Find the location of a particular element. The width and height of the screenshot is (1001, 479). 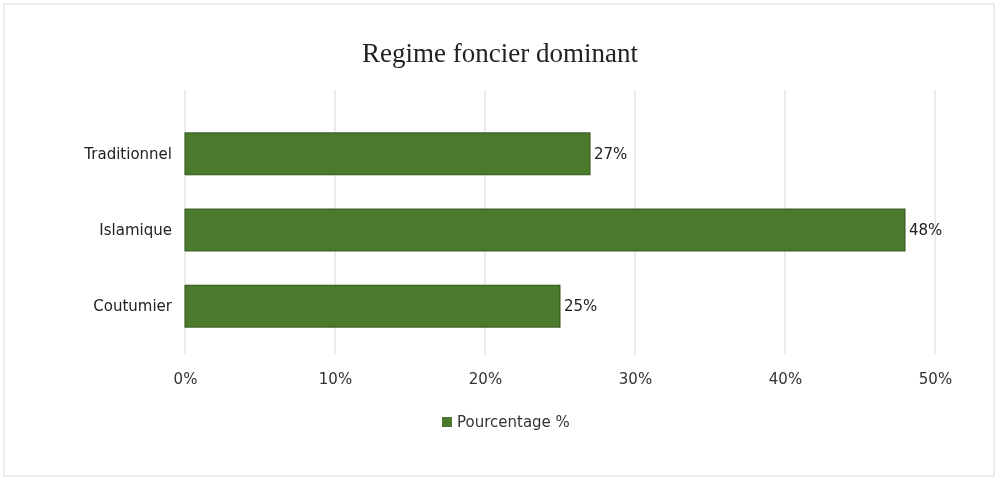

x-tick-label: 30% is located at coordinates (635, 378).